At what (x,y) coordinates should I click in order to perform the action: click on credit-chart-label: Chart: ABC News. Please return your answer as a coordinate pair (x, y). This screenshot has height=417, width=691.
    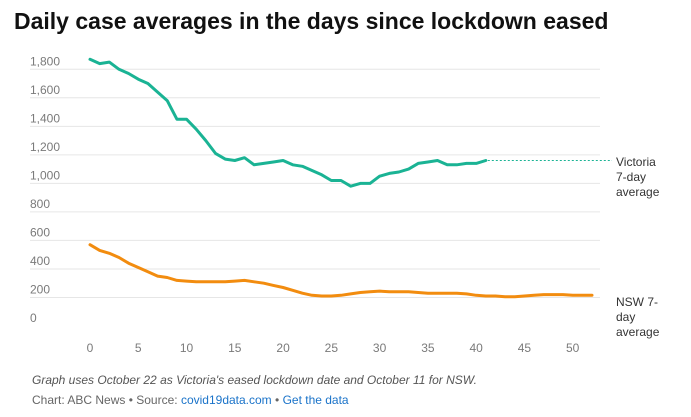
    Looking at the image, I should click on (79, 400).